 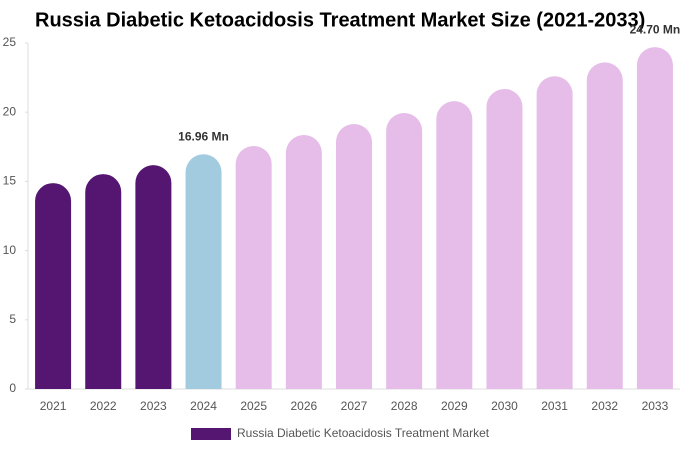 What do you see at coordinates (203, 406) in the screenshot?
I see `x-tick-label: 2024` at bounding box center [203, 406].